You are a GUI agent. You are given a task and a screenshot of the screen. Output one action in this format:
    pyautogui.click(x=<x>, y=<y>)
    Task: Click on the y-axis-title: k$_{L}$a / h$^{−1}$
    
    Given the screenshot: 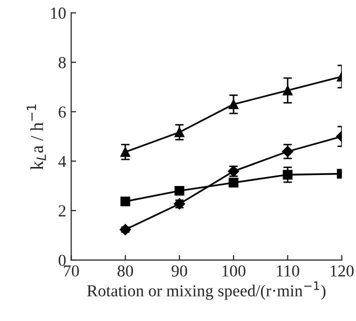 What is the action you would take?
    pyautogui.click(x=36, y=137)
    